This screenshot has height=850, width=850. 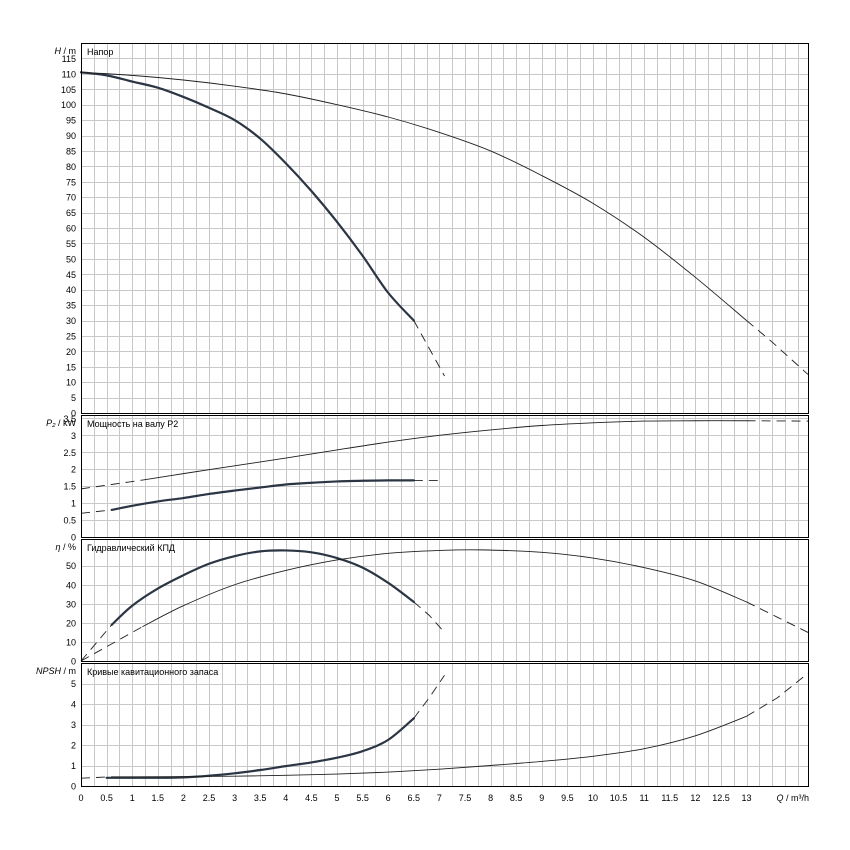 I want to click on y-axis-unit: / m, so click(x=68, y=51).